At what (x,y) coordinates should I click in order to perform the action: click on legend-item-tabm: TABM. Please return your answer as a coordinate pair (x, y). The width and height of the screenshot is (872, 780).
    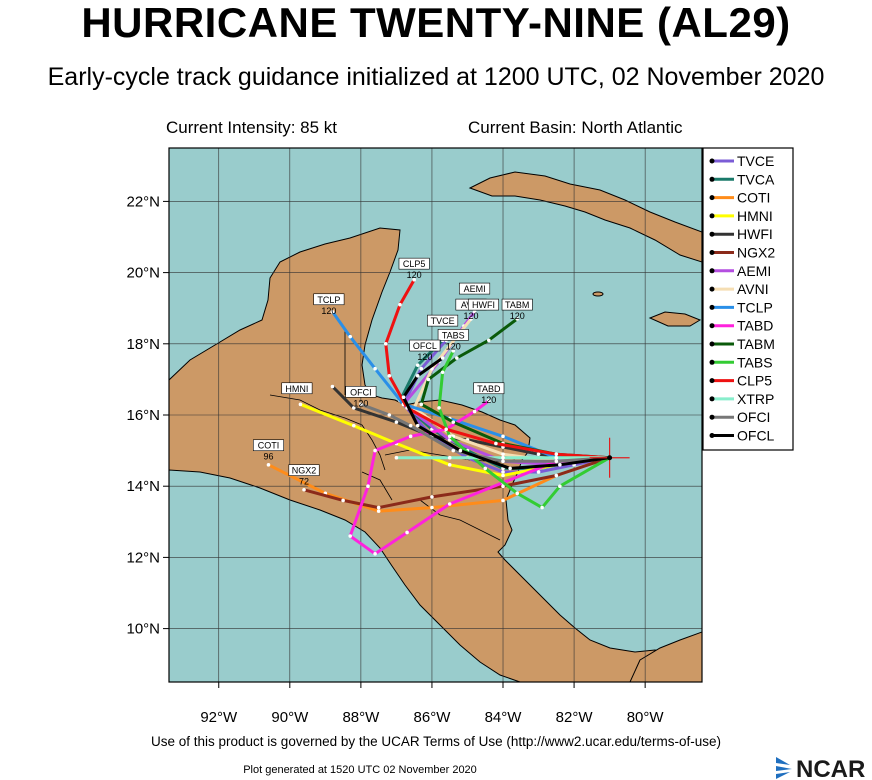
    Looking at the image, I should click on (742, 344).